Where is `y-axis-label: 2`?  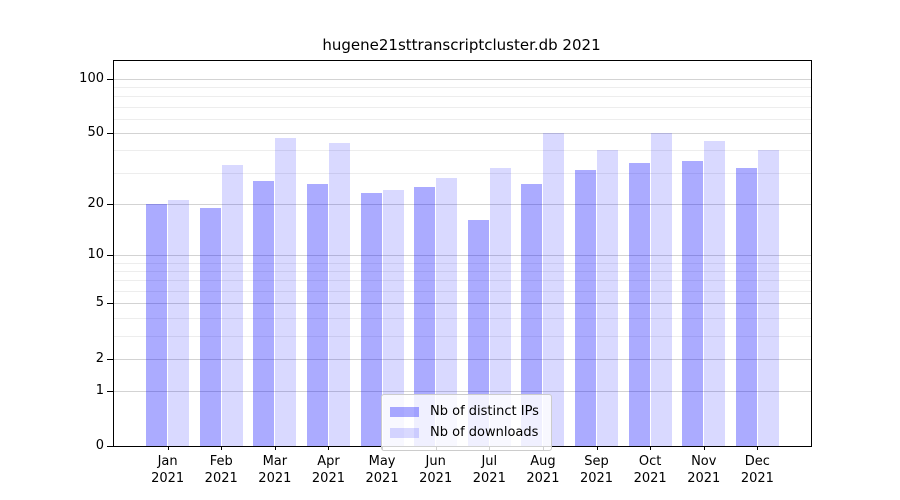 y-axis-label: 2 is located at coordinates (99, 358).